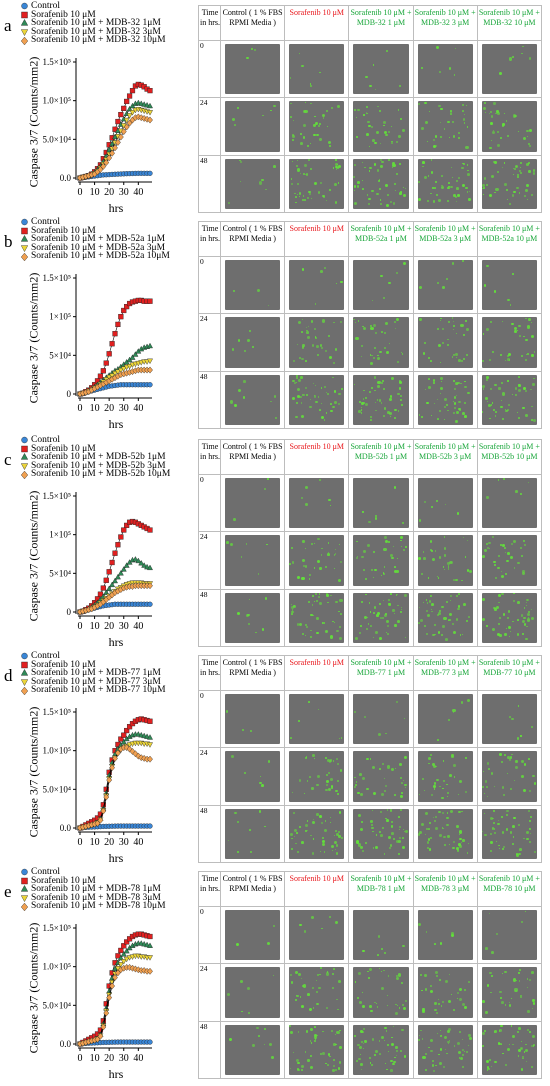 Image resolution: width=550 pixels, height=1086 pixels. I want to click on legend-item: Sorafenib 10 μM + MDB-77 10μM, so click(93, 690).